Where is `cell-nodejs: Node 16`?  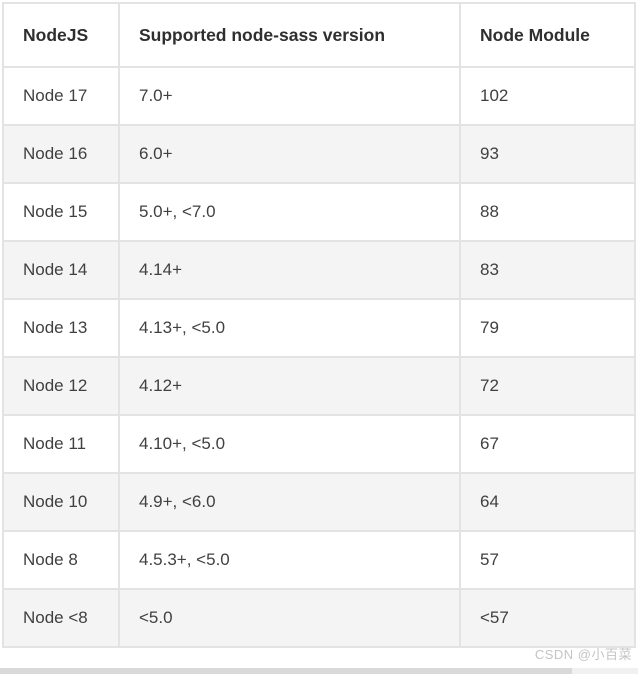 cell-nodejs: Node 16 is located at coordinates (61, 154).